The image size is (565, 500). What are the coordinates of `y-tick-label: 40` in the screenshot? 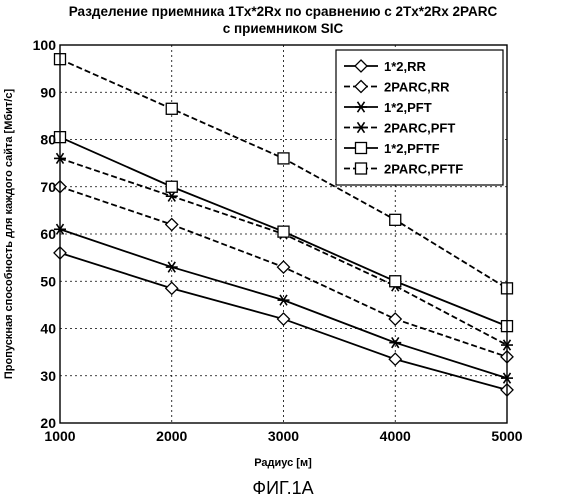 It's located at (48, 329).